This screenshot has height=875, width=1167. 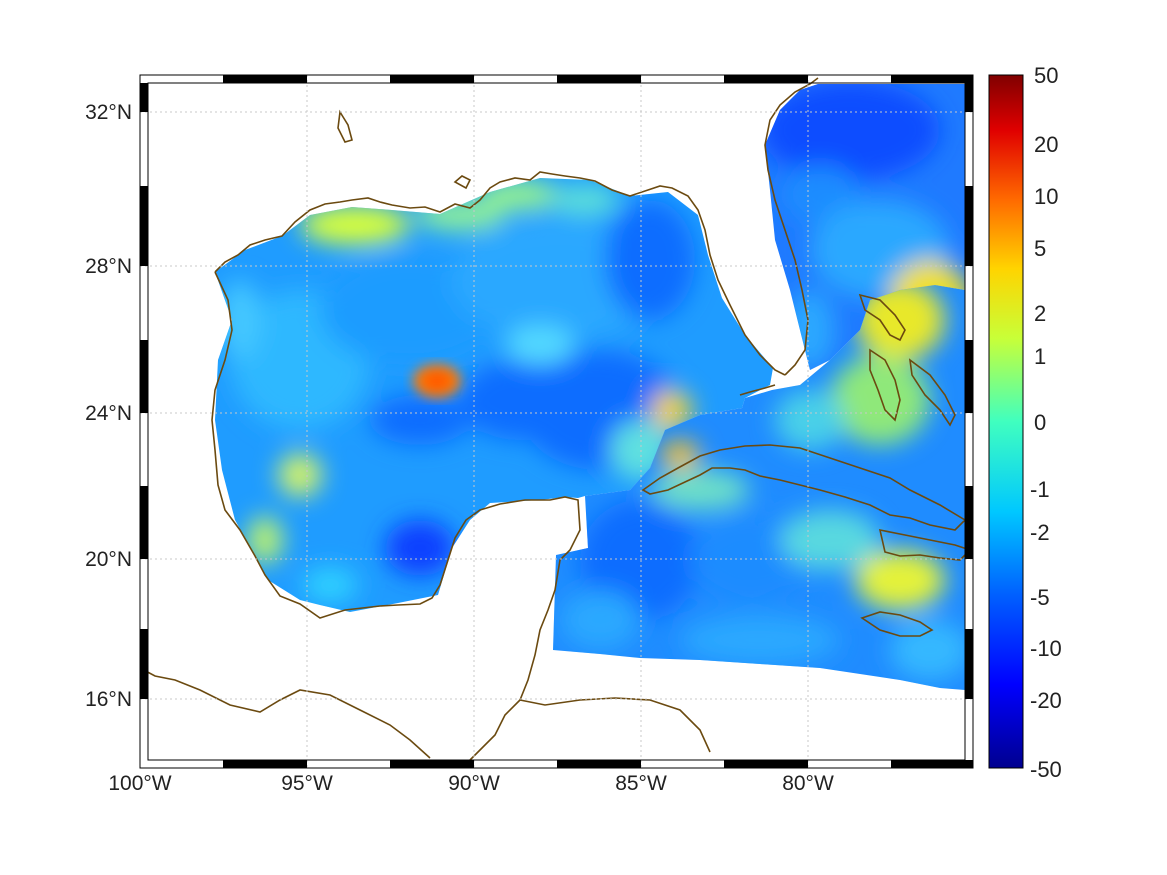 I want to click on lon-tick-label: 100°W, so click(x=139, y=783).